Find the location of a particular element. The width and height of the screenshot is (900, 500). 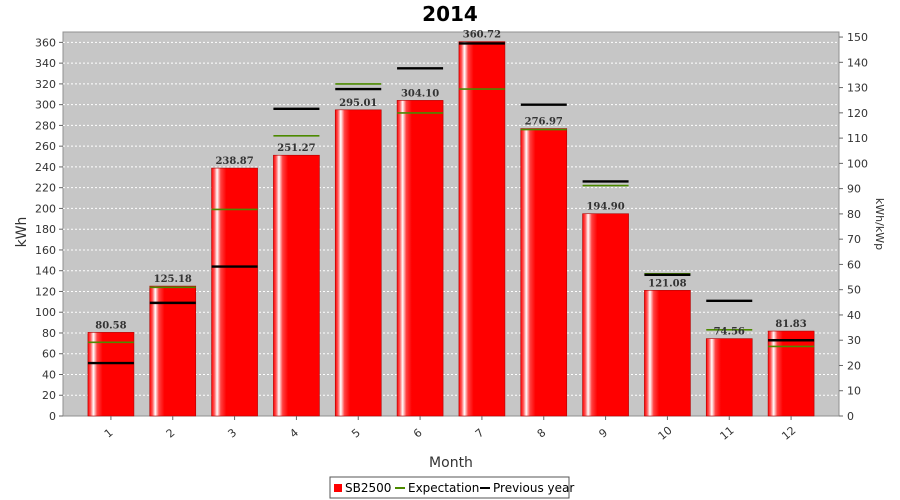

x-tick-label: 12 is located at coordinates (788, 433).